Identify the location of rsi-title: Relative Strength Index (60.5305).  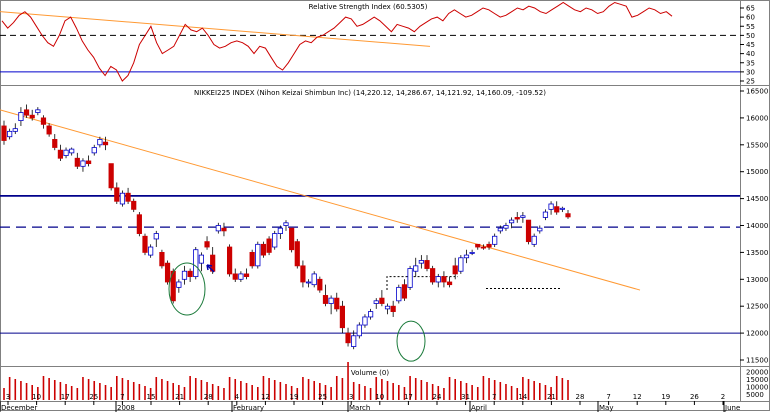
(368, 7).